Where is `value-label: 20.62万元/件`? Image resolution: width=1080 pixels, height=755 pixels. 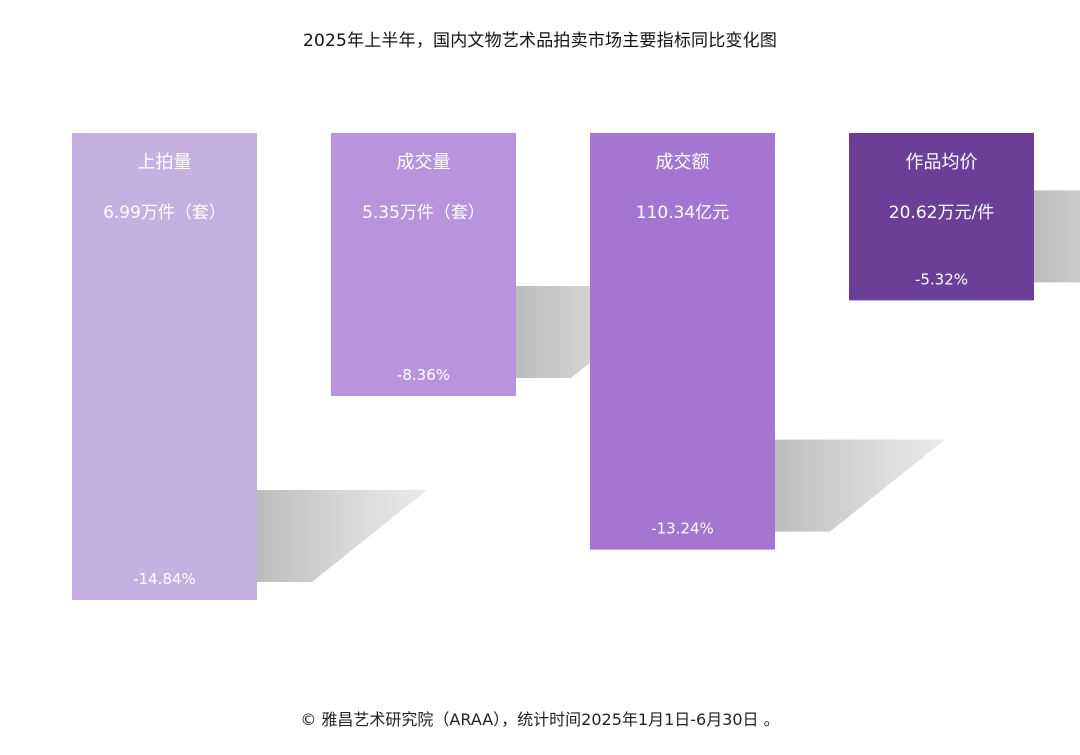 value-label: 20.62万元/件 is located at coordinates (941, 213).